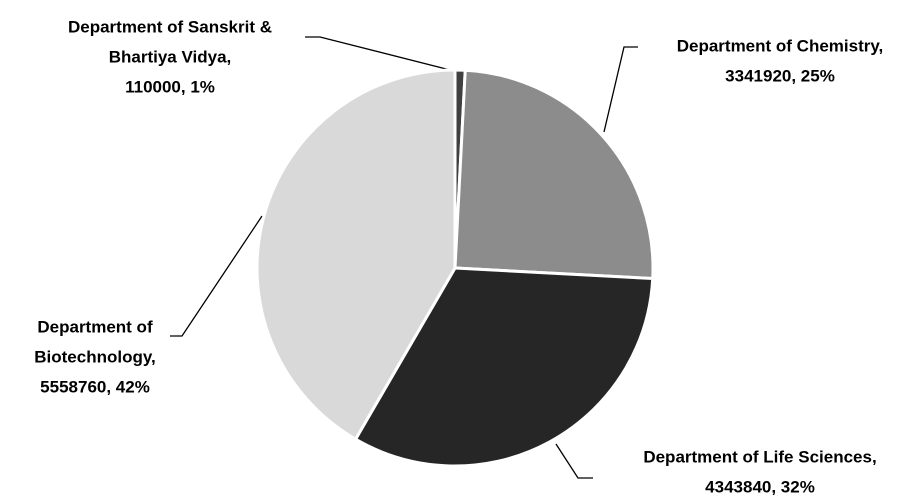 Image resolution: width=924 pixels, height=501 pixels. What do you see at coordinates (760, 486) in the screenshot?
I see `data-label: 4343840, 32%` at bounding box center [760, 486].